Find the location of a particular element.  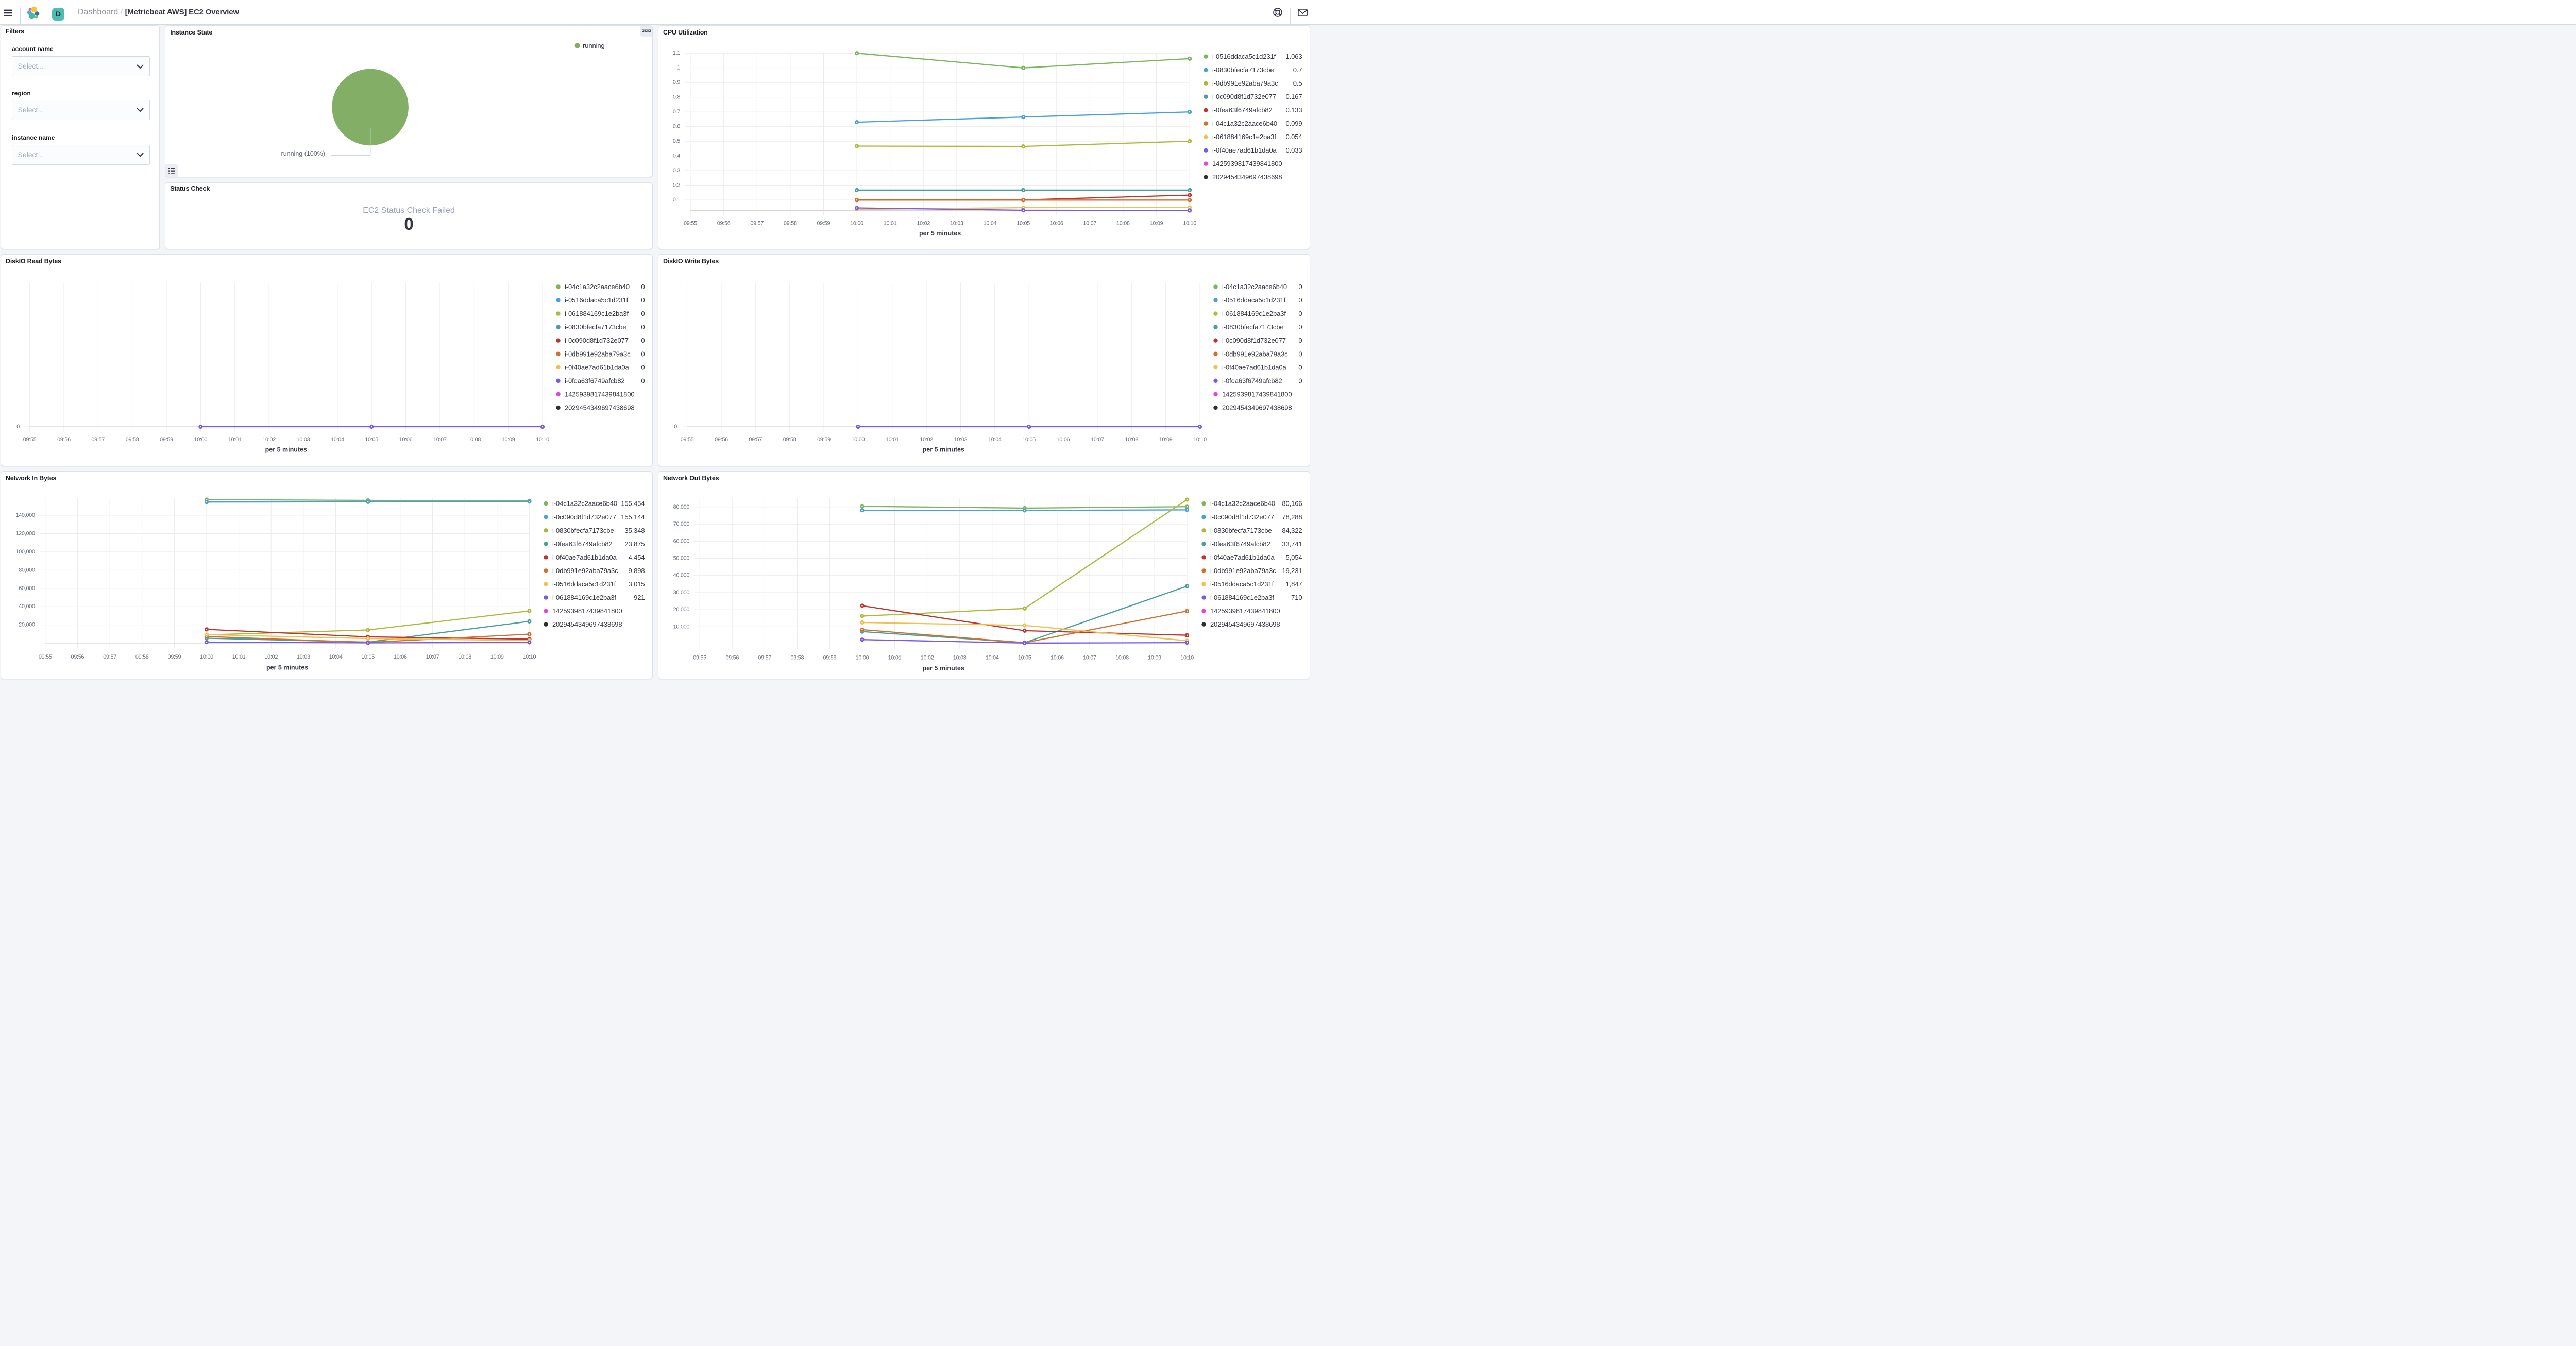

svg-text: 60,000 is located at coordinates (681, 541).